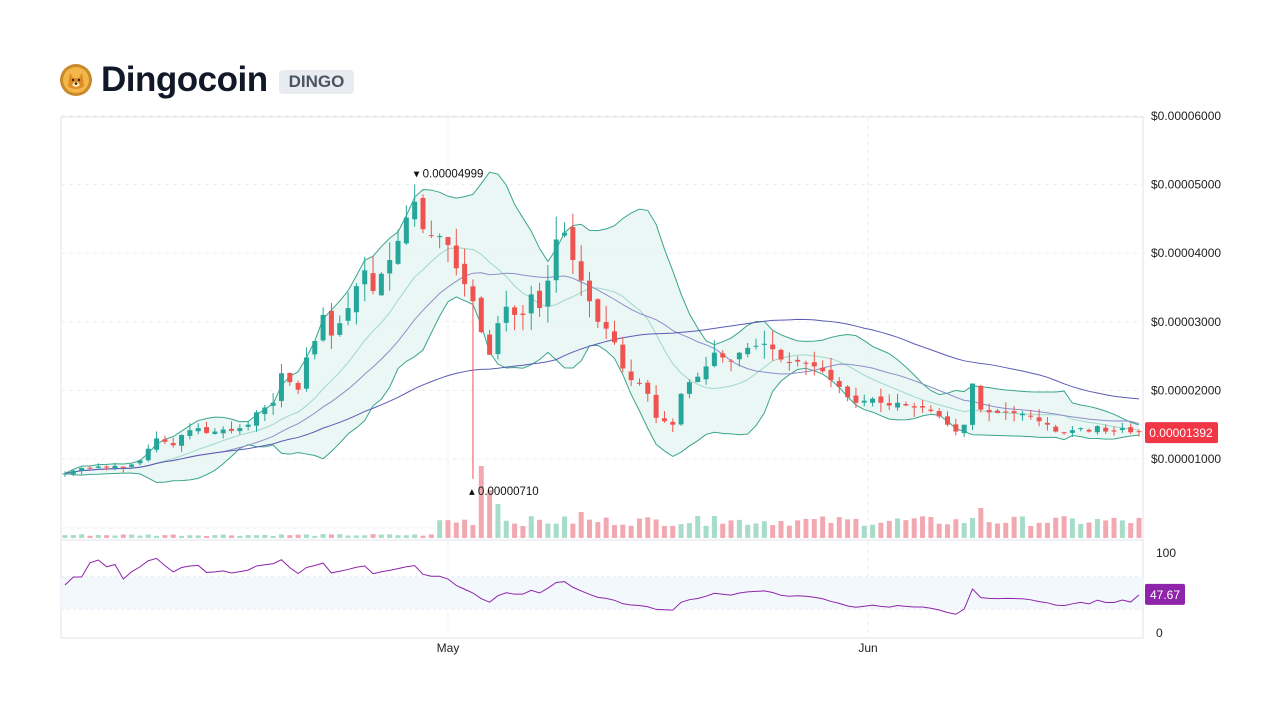  Describe the element at coordinates (449, 175) in the screenshot. I see `high-annotation: ▾ 0.00004999` at that location.